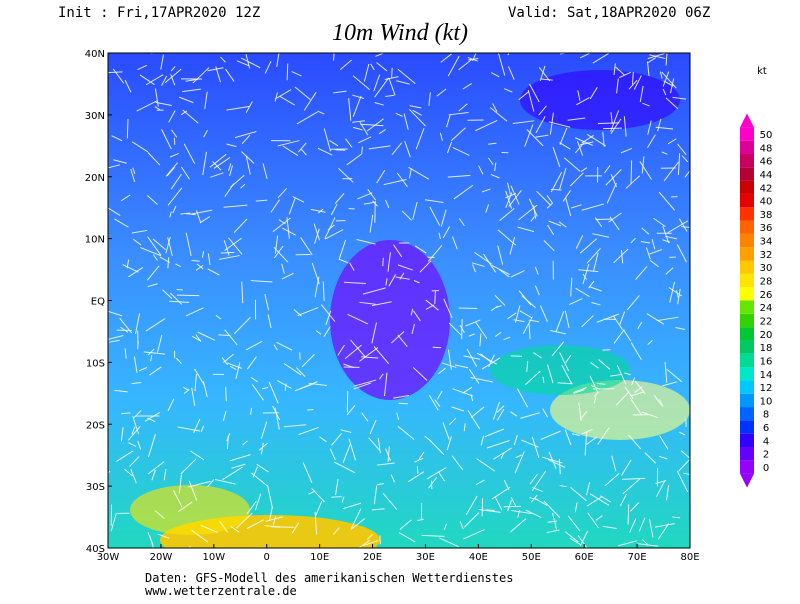  What do you see at coordinates (478, 557) in the screenshot?
I see `lon-label: 40E` at bounding box center [478, 557].